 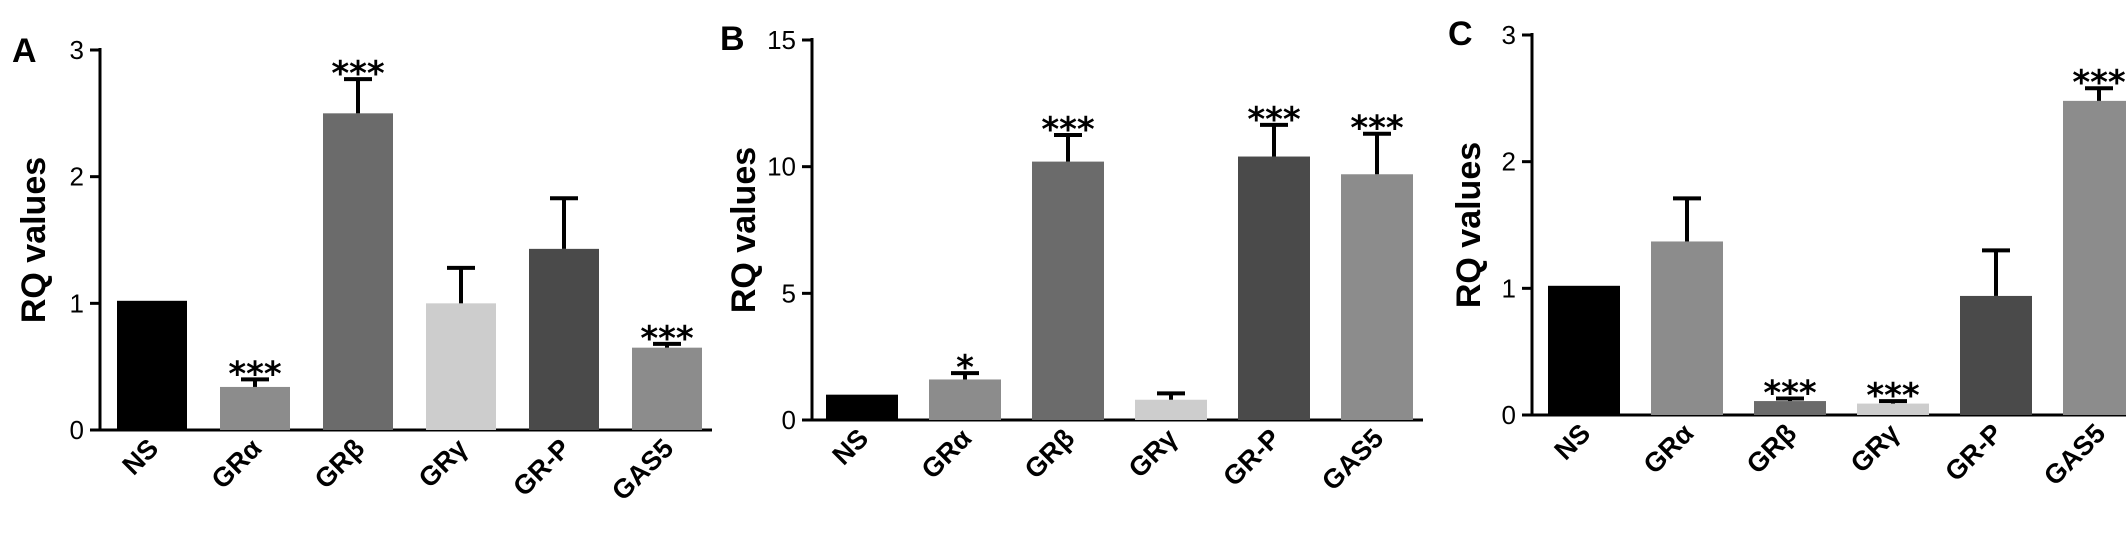 What do you see at coordinates (789, 293) in the screenshot?
I see `y-tick-label: 5` at bounding box center [789, 293].